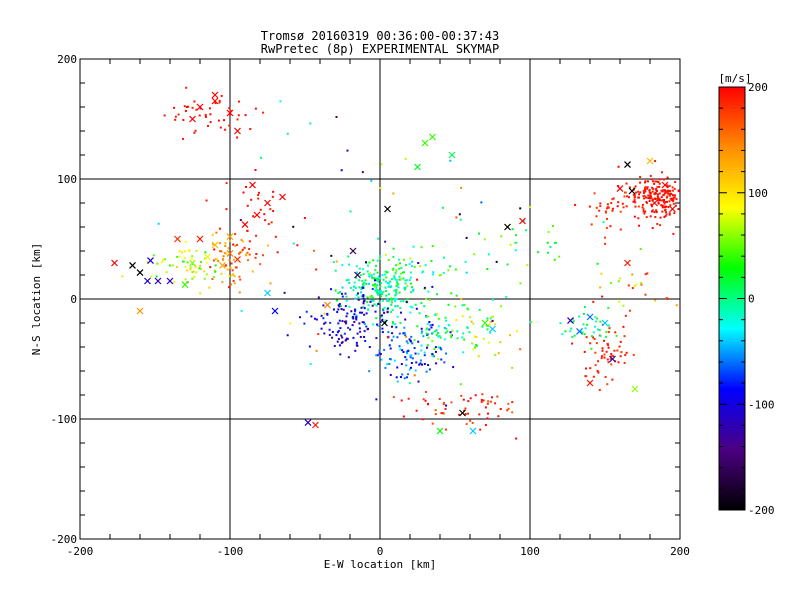  What do you see at coordinates (751, 299) in the screenshot?
I see `colorbar-tick-label: 0` at bounding box center [751, 299].